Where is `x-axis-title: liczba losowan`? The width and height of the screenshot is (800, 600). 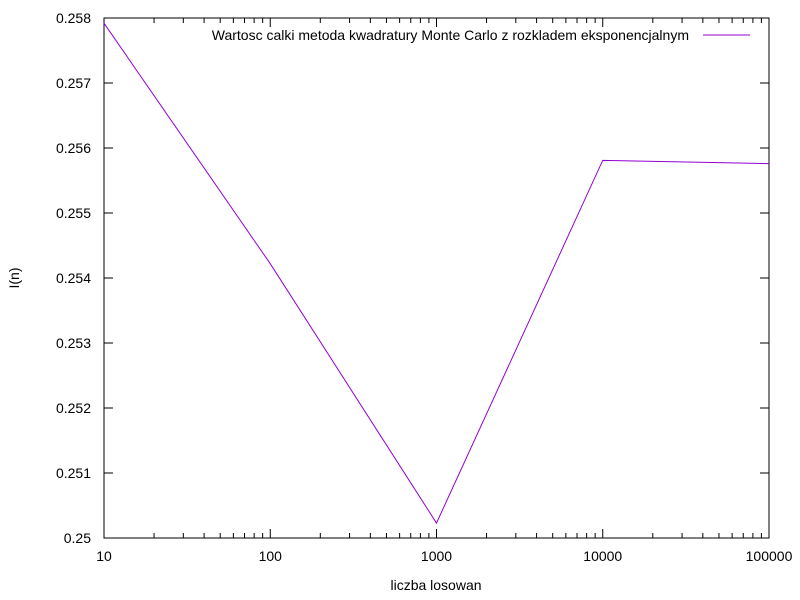 x-axis-title: liczba losowan is located at coordinates (435, 585).